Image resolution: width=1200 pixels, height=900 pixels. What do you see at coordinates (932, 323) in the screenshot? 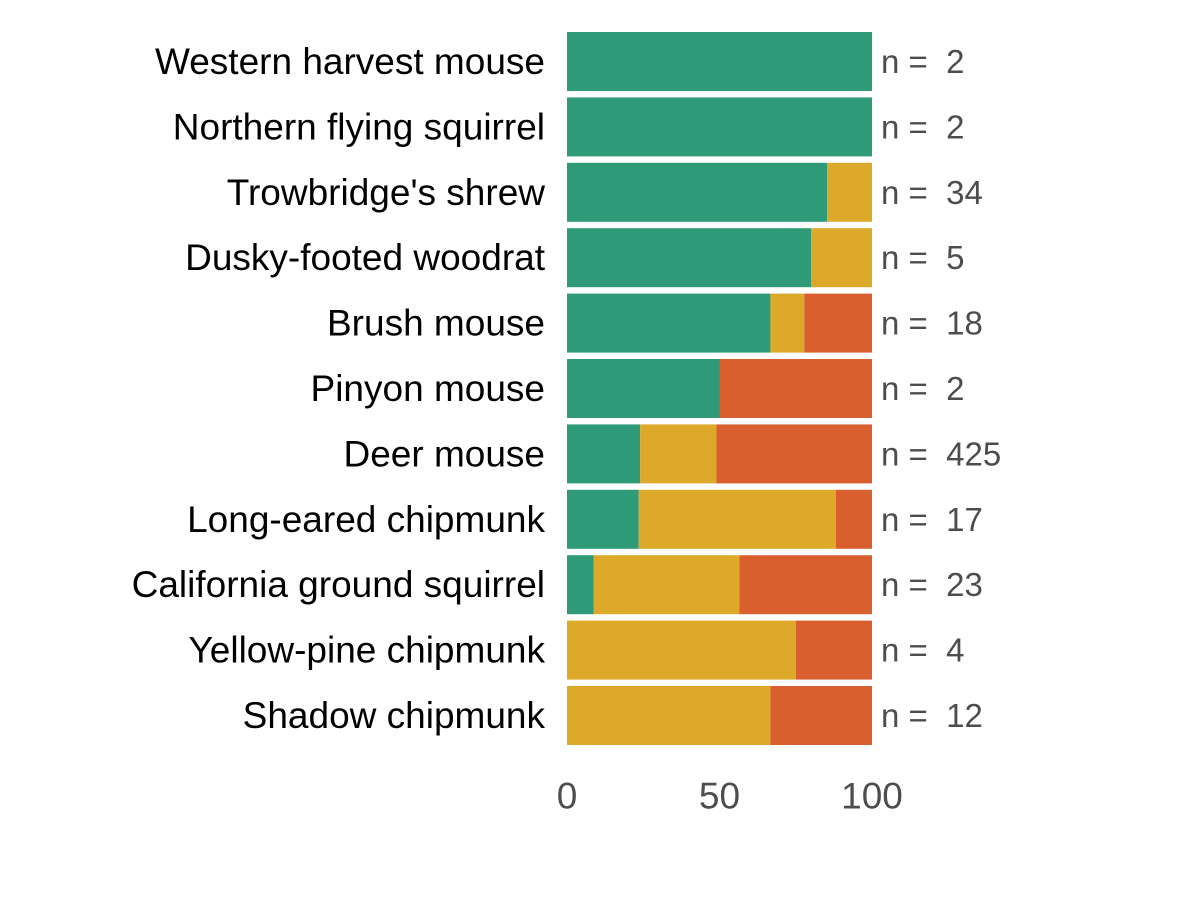
I see `count-label: n = 18` at bounding box center [932, 323].